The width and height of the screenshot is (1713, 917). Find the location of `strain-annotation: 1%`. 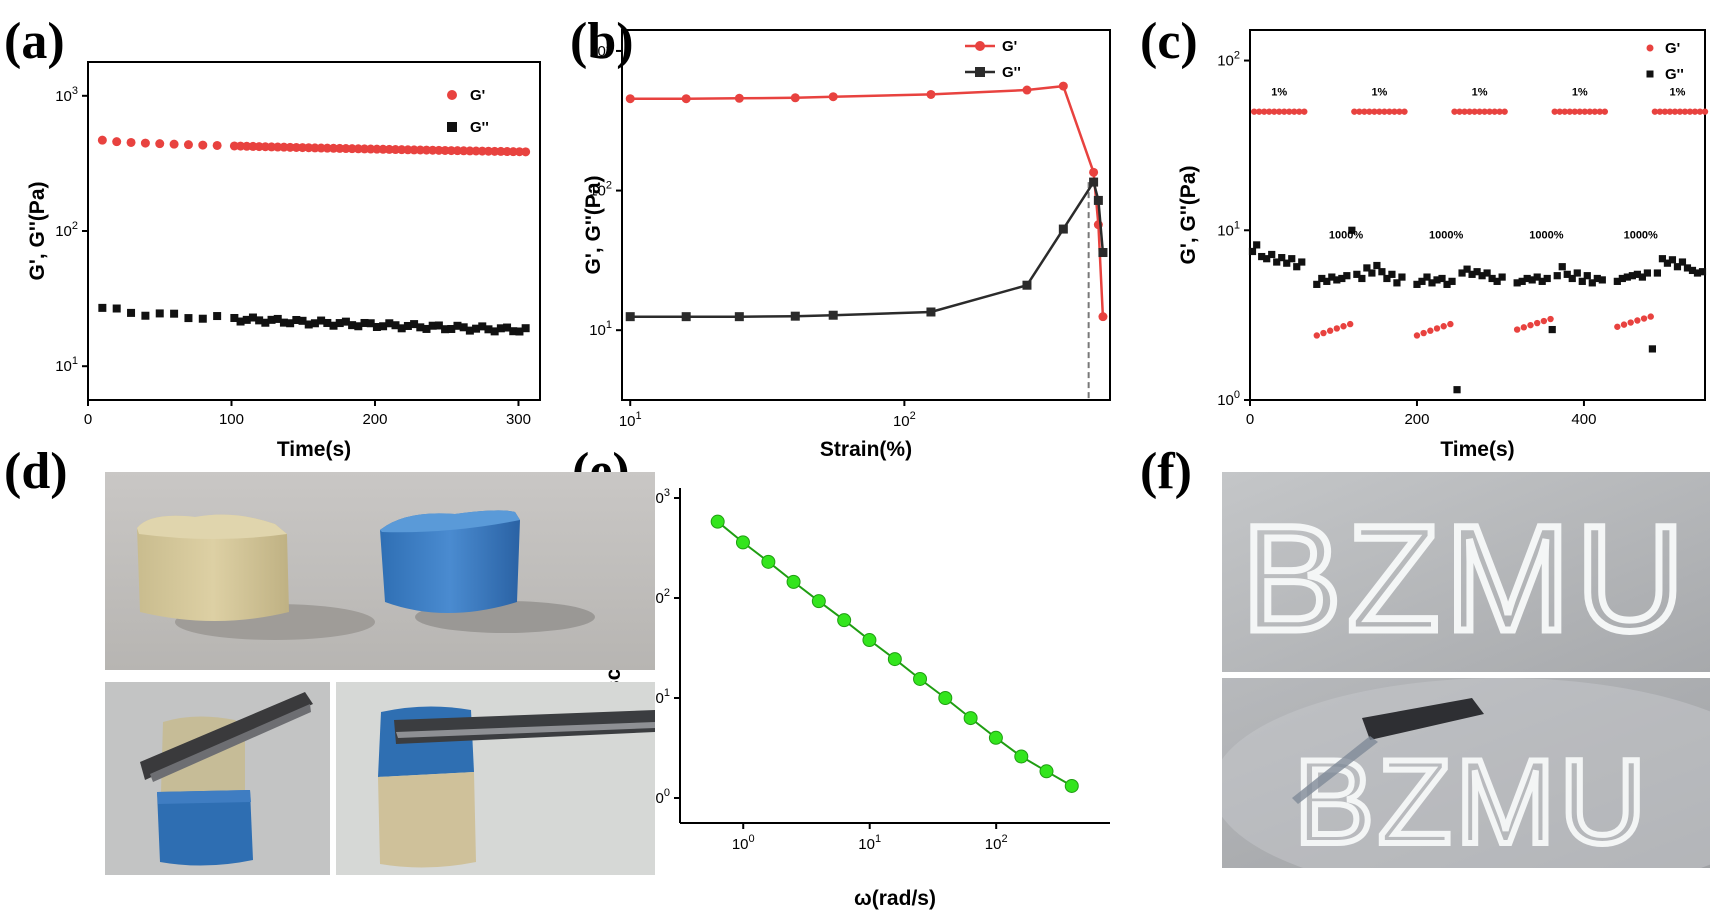

strain-annotation: 1% is located at coordinates (1580, 93).